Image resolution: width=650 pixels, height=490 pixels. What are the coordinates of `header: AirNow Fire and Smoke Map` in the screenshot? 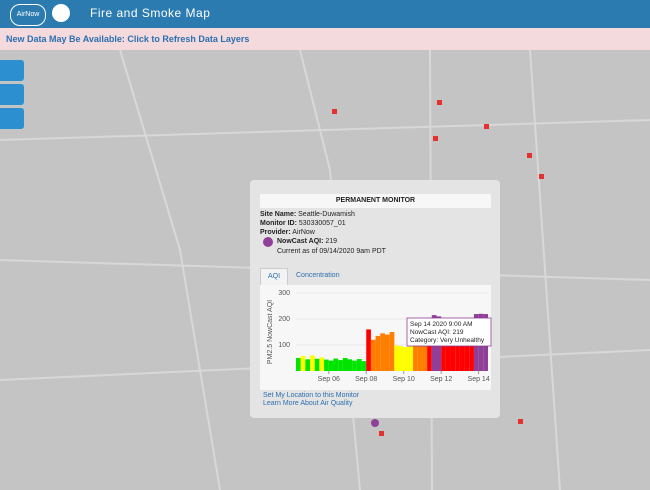 It's located at (325, 14).